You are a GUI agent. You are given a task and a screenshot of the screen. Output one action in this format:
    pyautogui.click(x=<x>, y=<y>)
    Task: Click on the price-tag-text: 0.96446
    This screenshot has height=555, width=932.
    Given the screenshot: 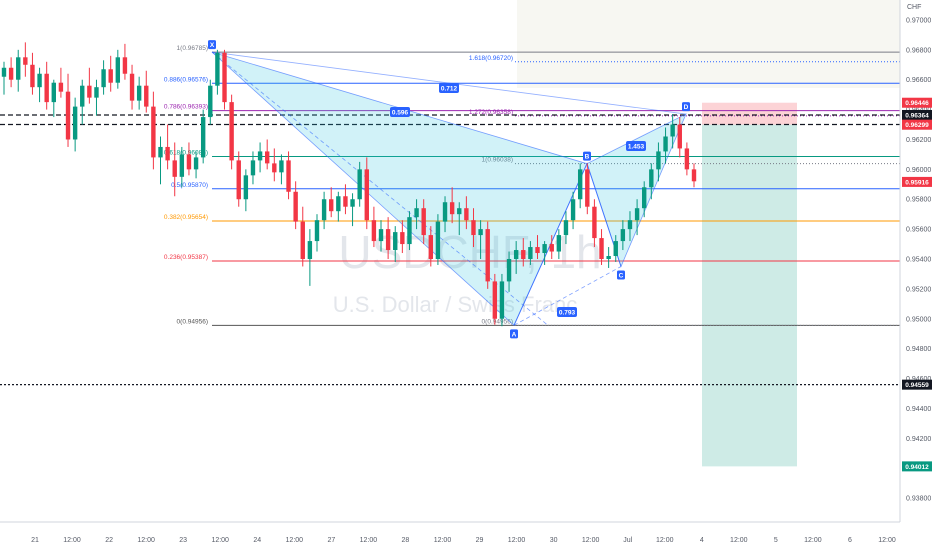 What is the action you would take?
    pyautogui.click(x=917, y=103)
    